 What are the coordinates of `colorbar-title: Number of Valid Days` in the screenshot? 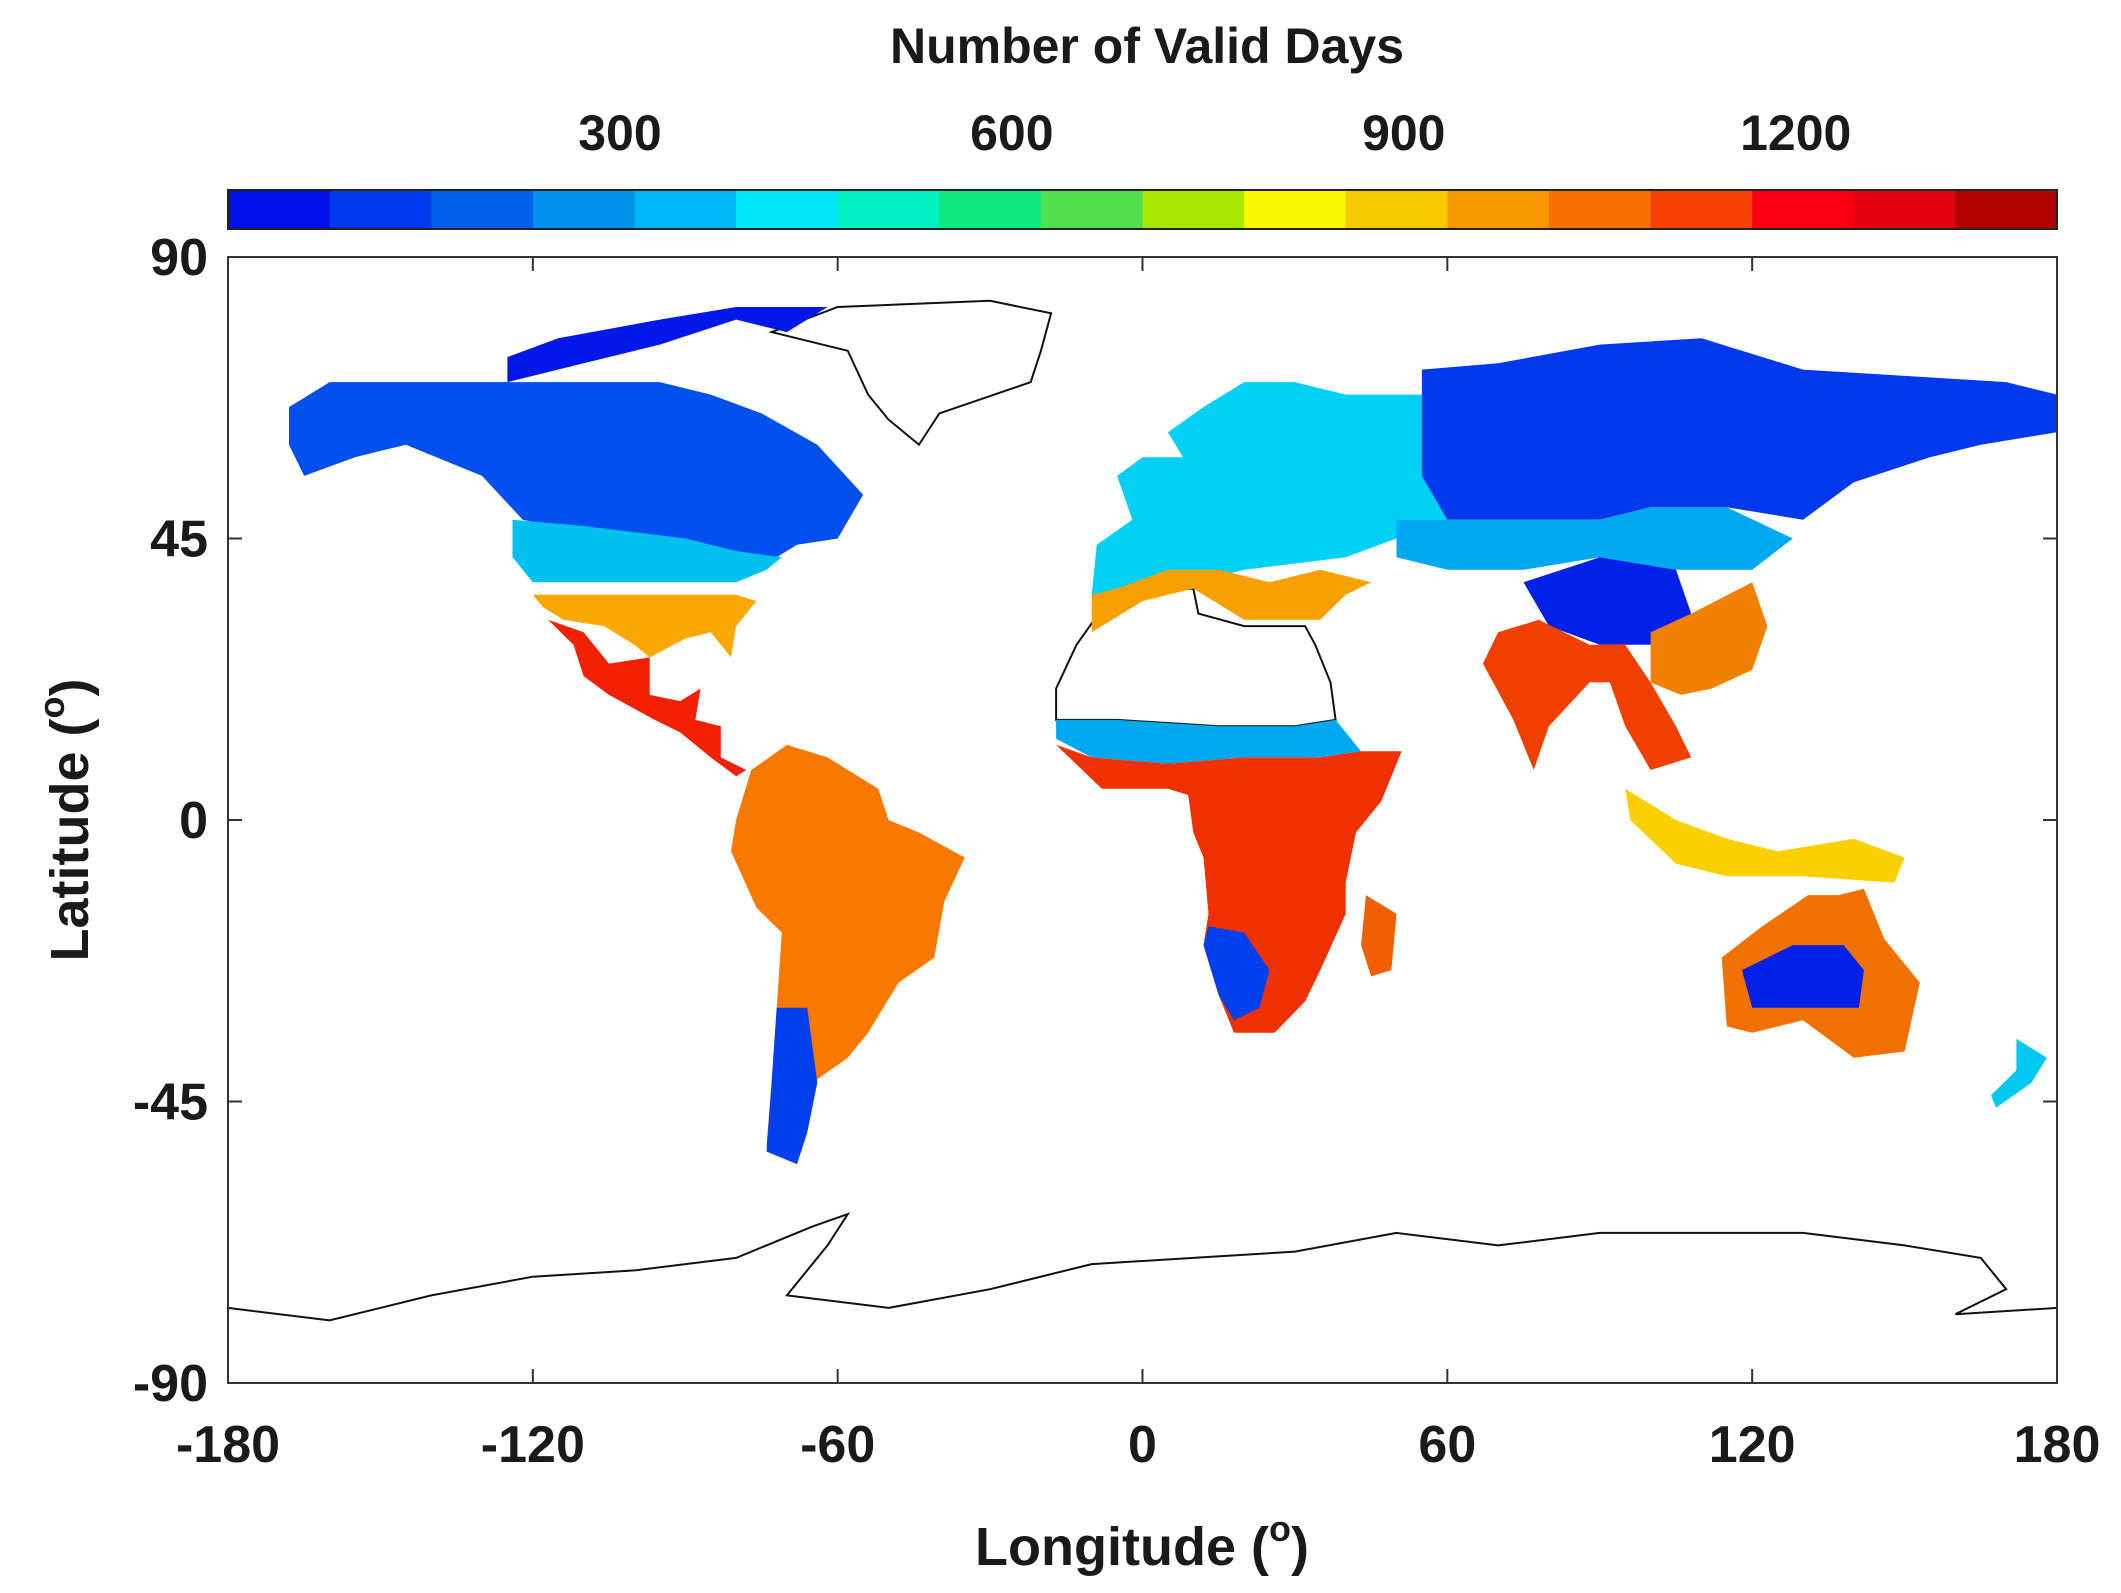 It's located at (1147, 46).